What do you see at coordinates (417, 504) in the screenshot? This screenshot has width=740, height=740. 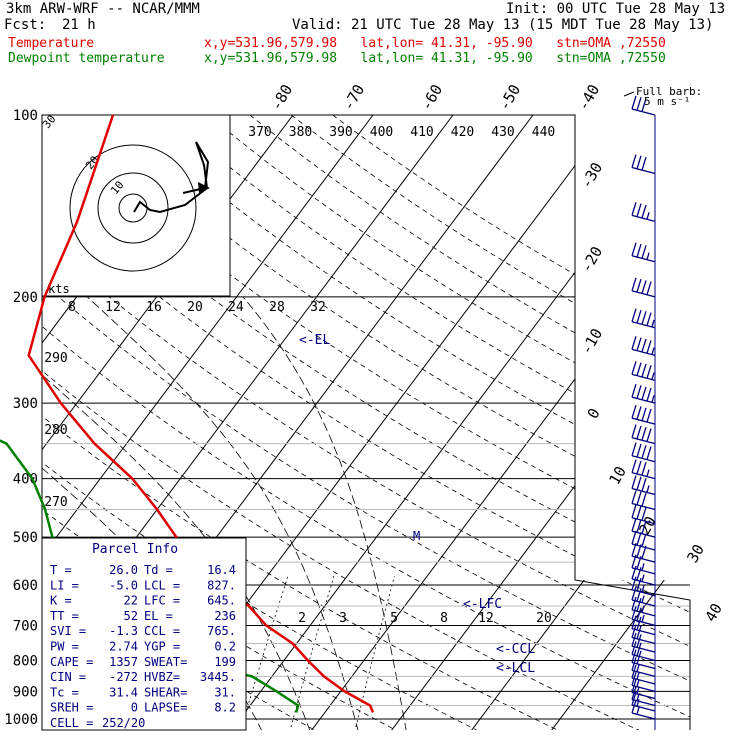 I see `level-markers: <-EL <-LFC <-CCL <-LCL M` at bounding box center [417, 504].